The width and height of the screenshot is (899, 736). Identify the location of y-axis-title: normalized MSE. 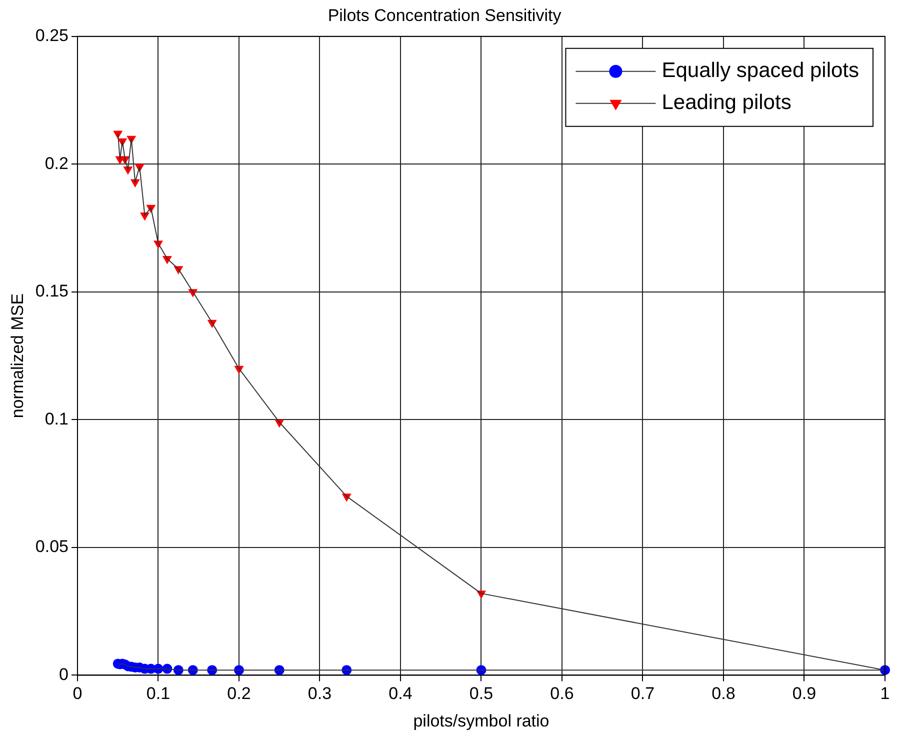
(17, 355).